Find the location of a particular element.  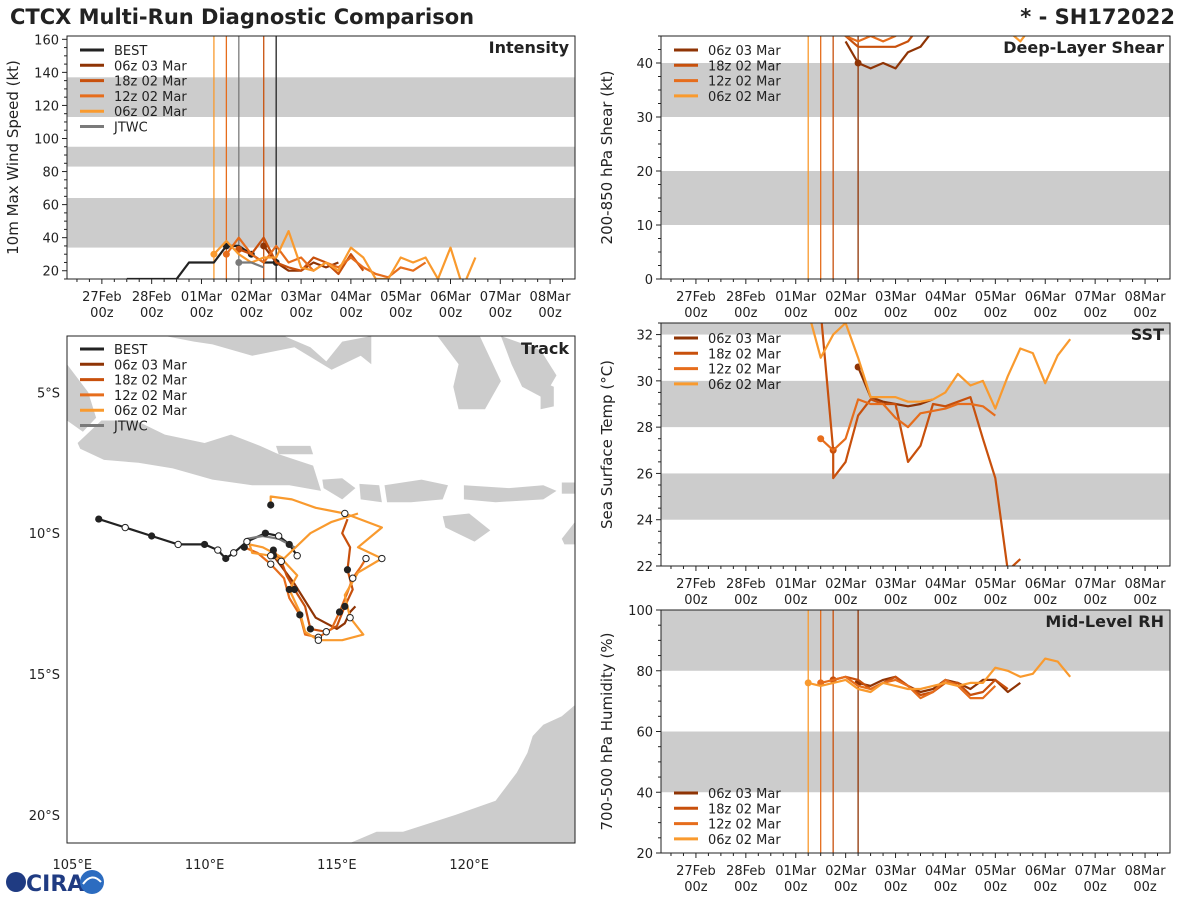

x-tick-label: 03Mar is located at coordinates (896, 584).